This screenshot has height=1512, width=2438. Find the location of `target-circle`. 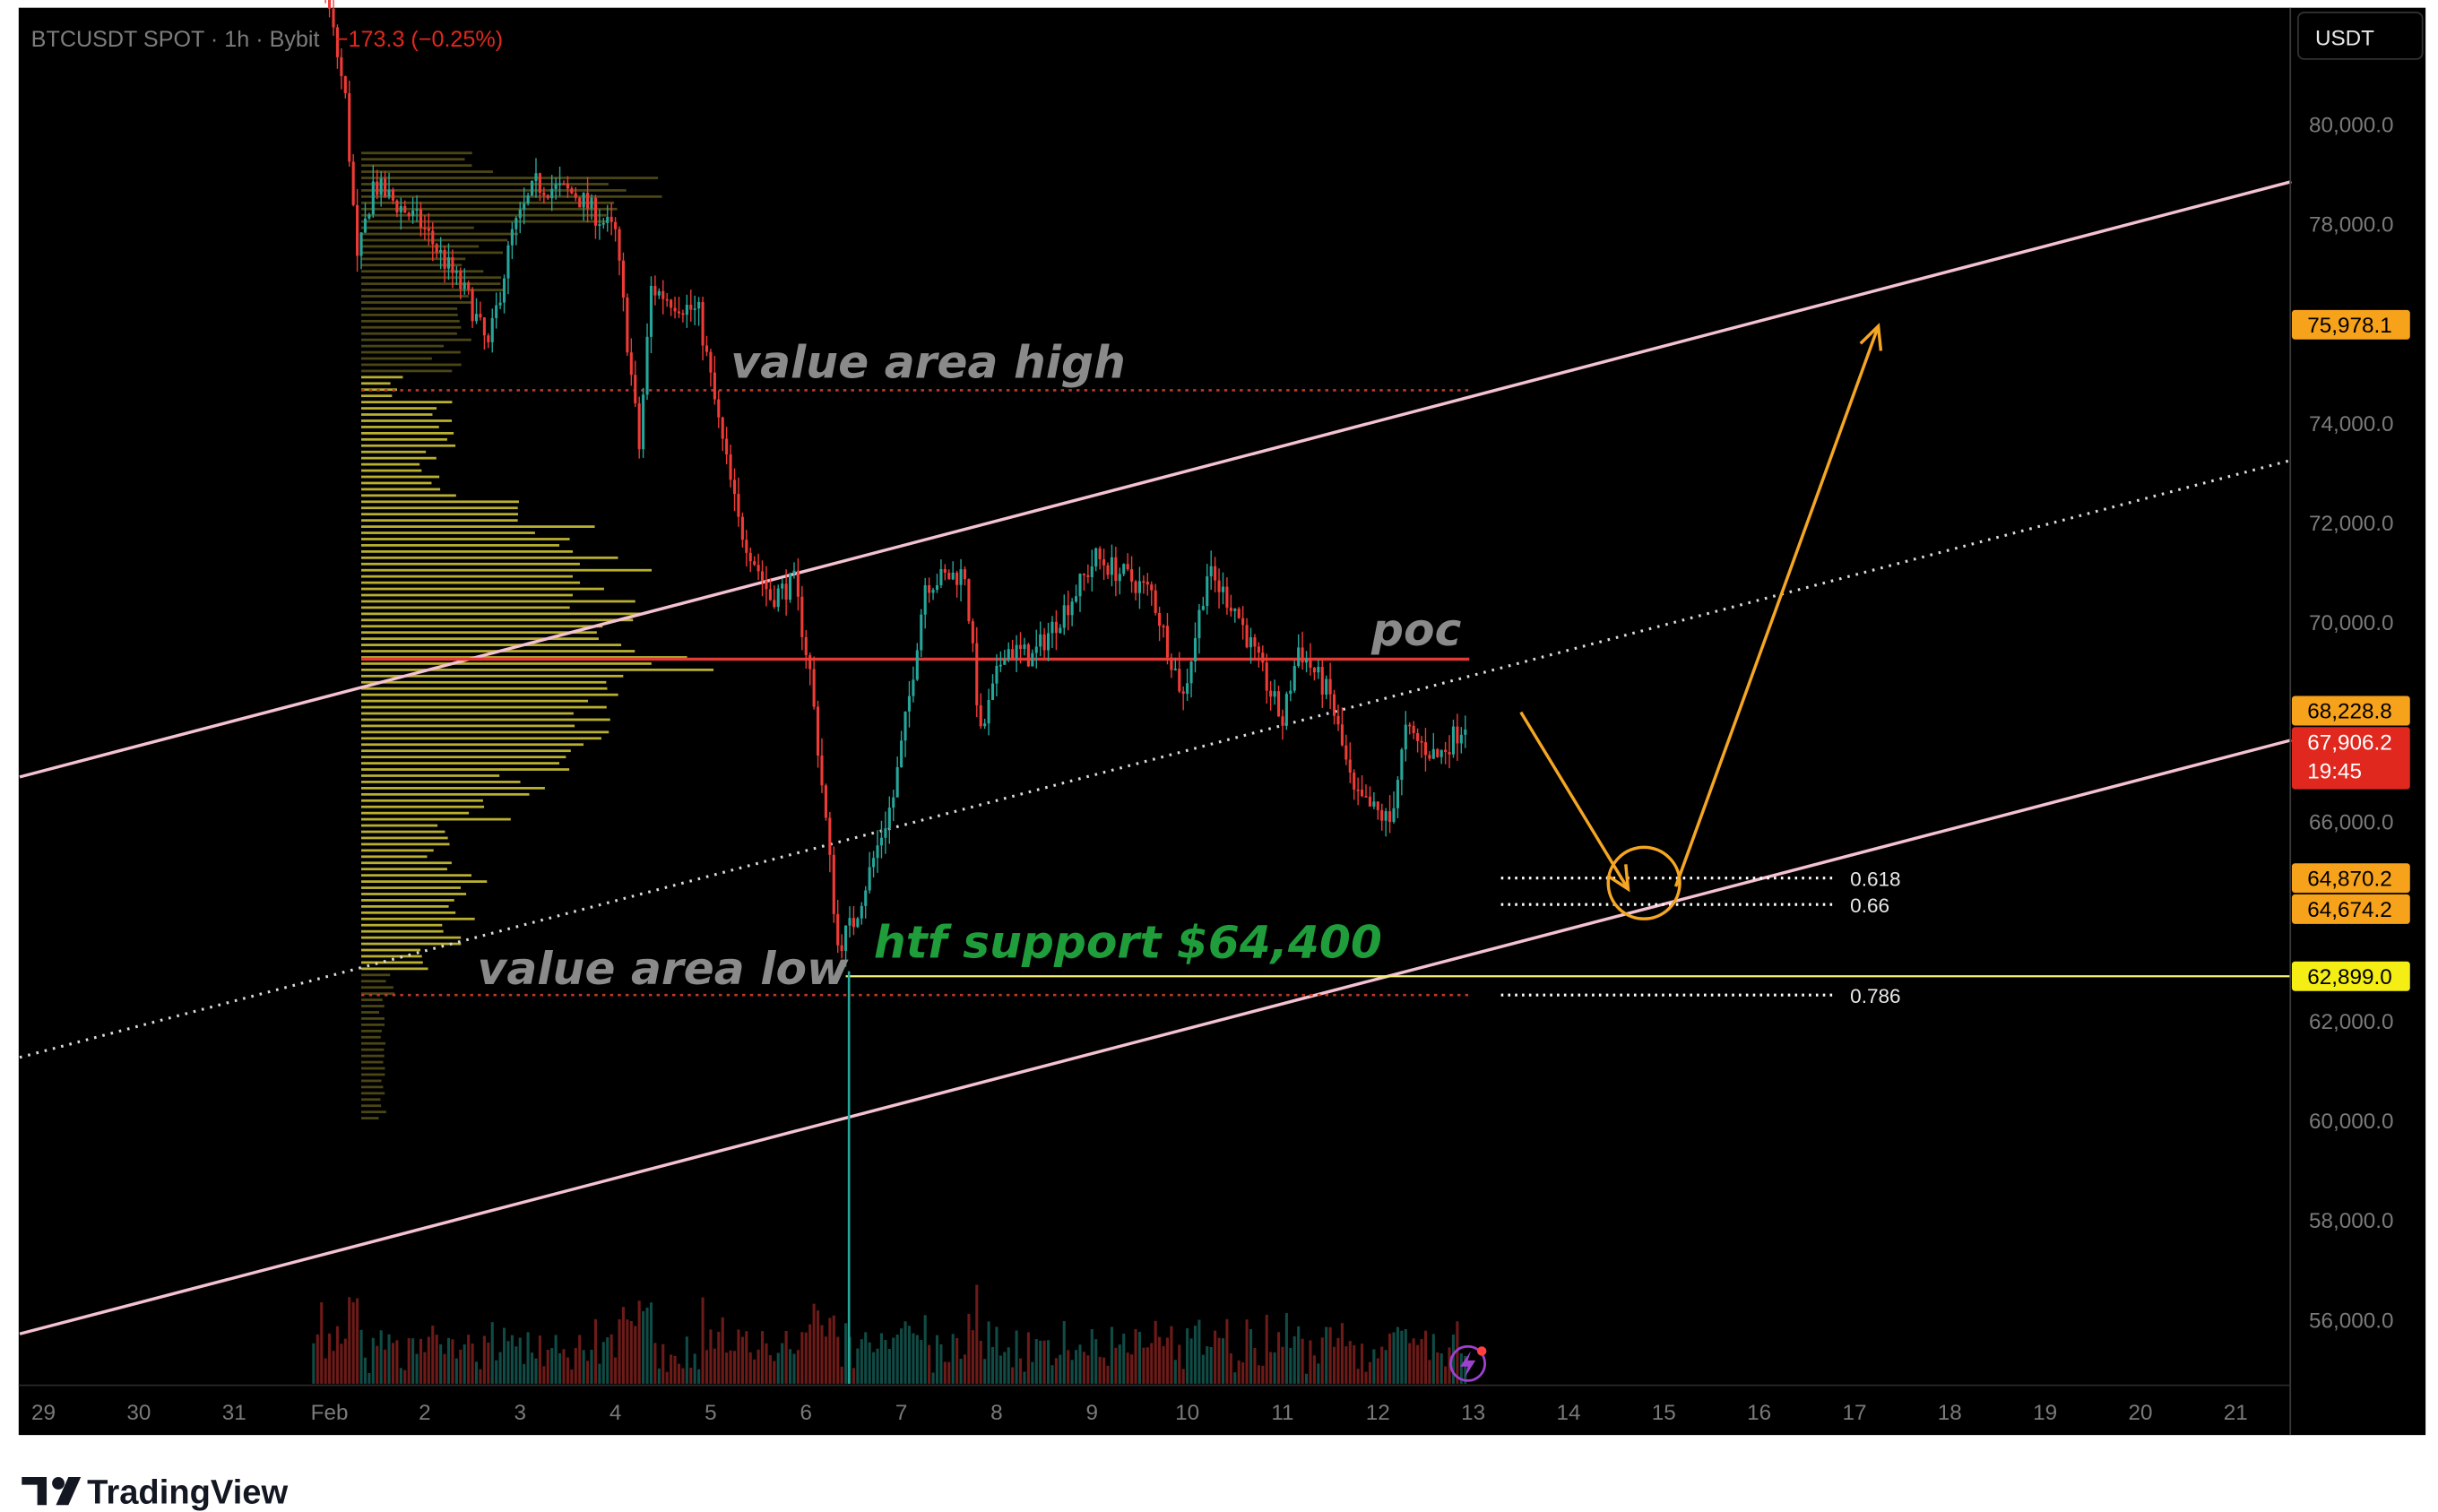

target-circle is located at coordinates (1644, 882).